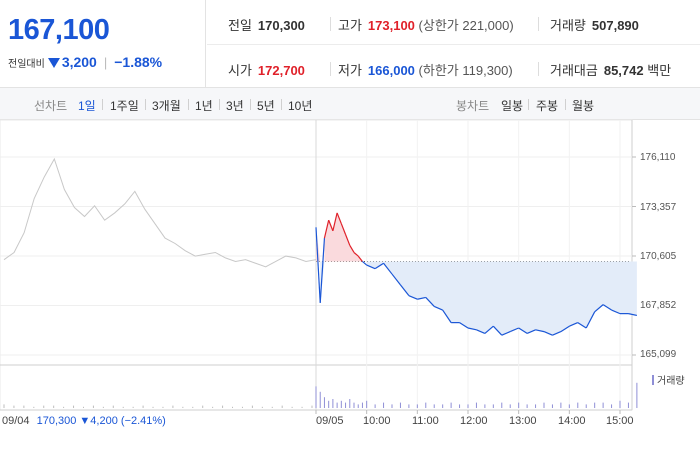 The width and height of the screenshot is (700, 450). I want to click on stat-value: 166,000, so click(391, 70).